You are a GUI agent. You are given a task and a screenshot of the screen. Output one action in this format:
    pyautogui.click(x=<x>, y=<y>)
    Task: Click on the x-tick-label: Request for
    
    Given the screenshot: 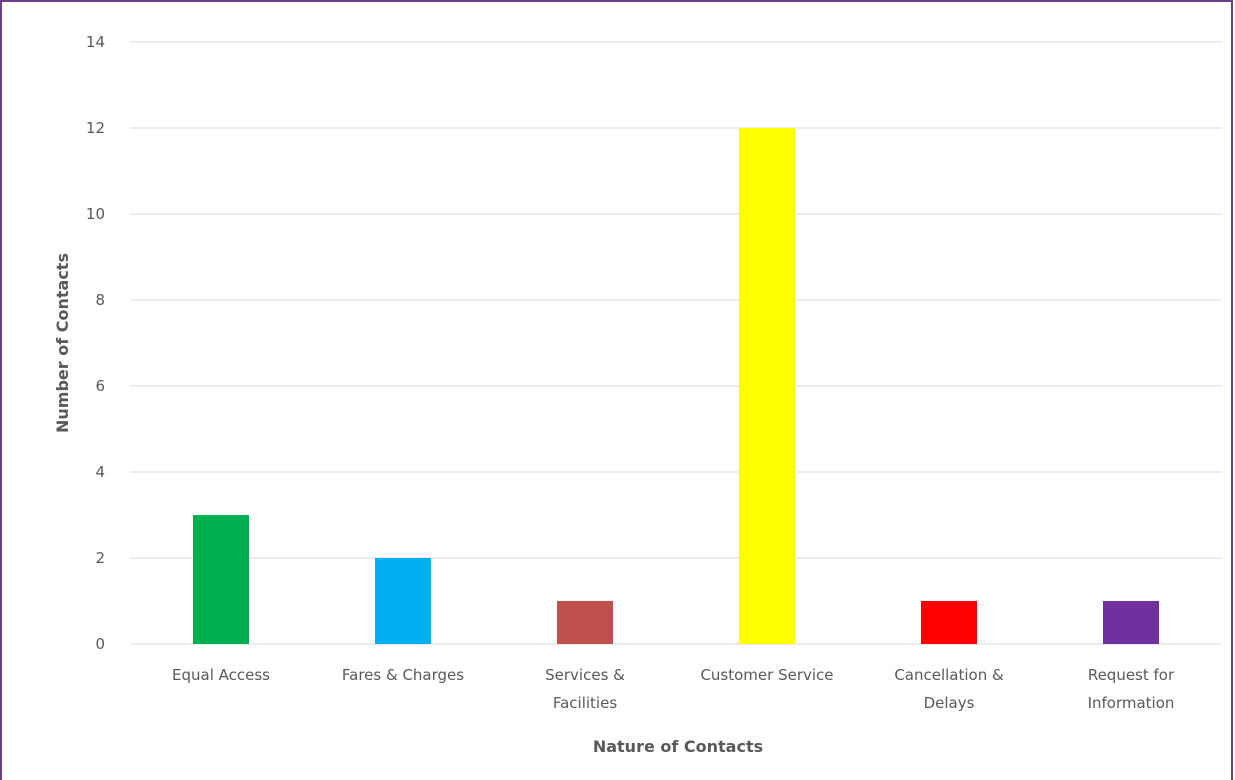 What is the action you would take?
    pyautogui.click(x=1131, y=675)
    